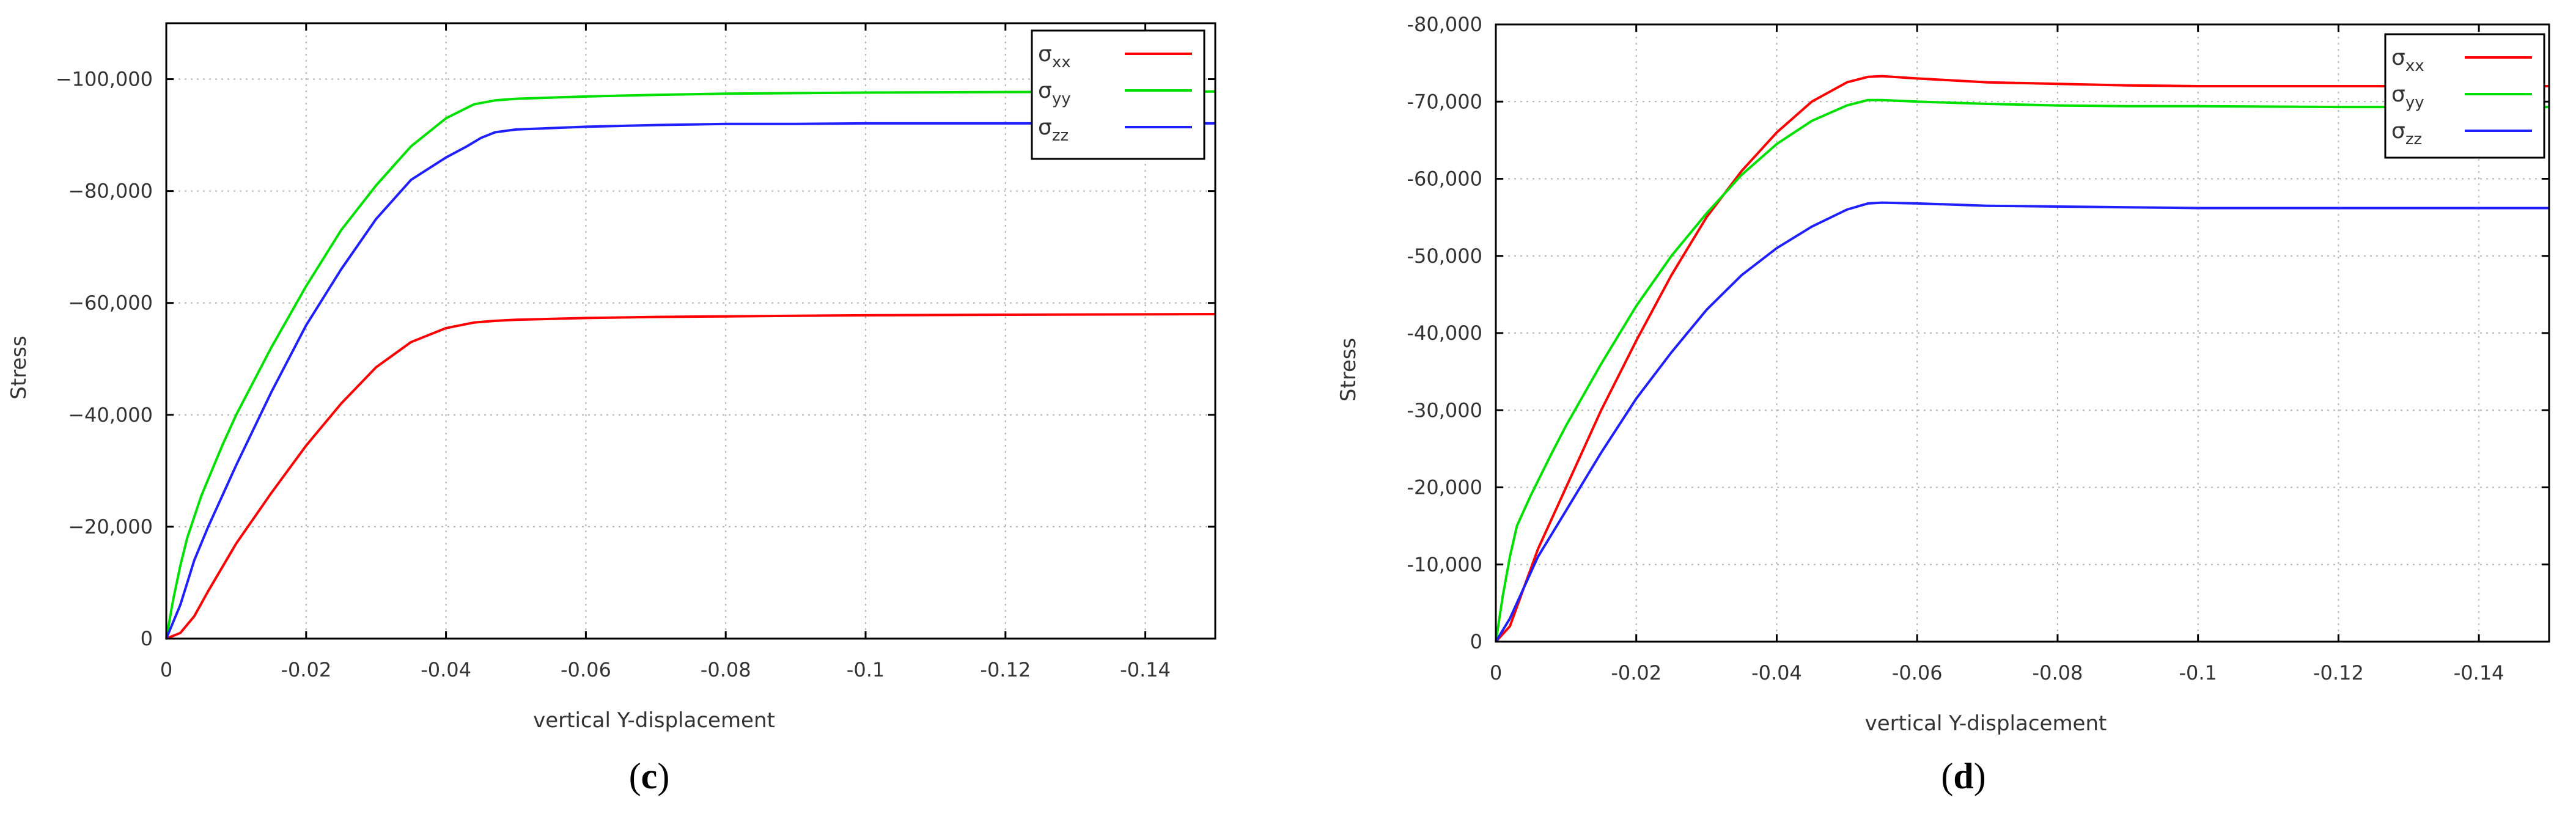 The image size is (2576, 814). Describe the element at coordinates (1445, 256) in the screenshot. I see `y-tick-label: -50,000` at that location.